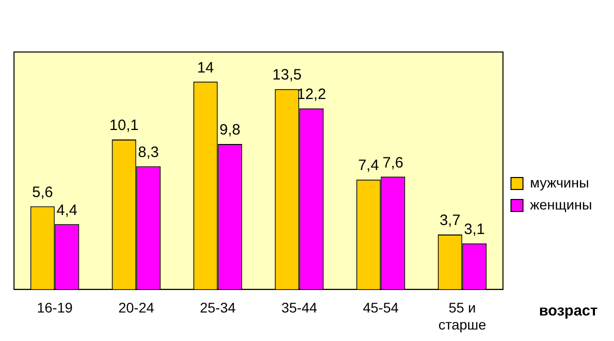  Describe the element at coordinates (136, 308) in the screenshot. I see `x-tick-label: 20-24` at that location.